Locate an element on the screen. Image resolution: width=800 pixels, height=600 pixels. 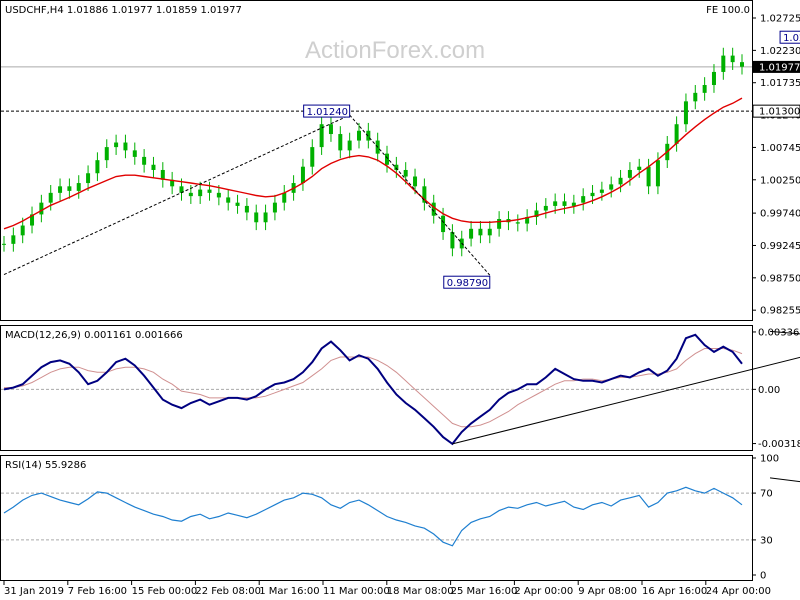
watermark: ActionForex.com is located at coordinates (395, 50).